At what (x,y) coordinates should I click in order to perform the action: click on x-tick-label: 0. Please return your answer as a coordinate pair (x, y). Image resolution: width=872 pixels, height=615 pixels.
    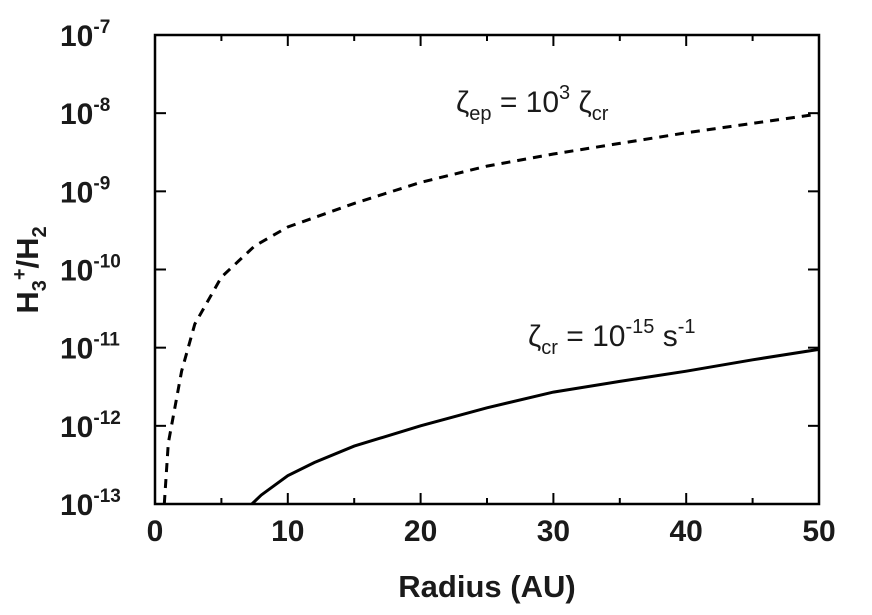
    Looking at the image, I should click on (155, 531).